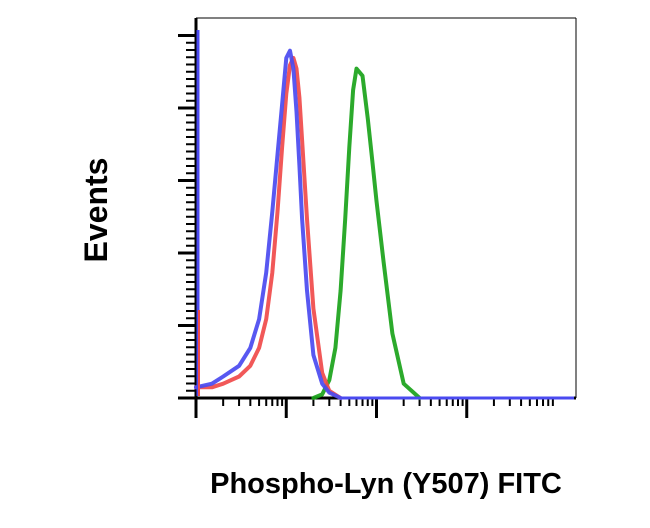 This screenshot has width=650, height=528. I want to click on x-axis-ticks, so click(374, 408).